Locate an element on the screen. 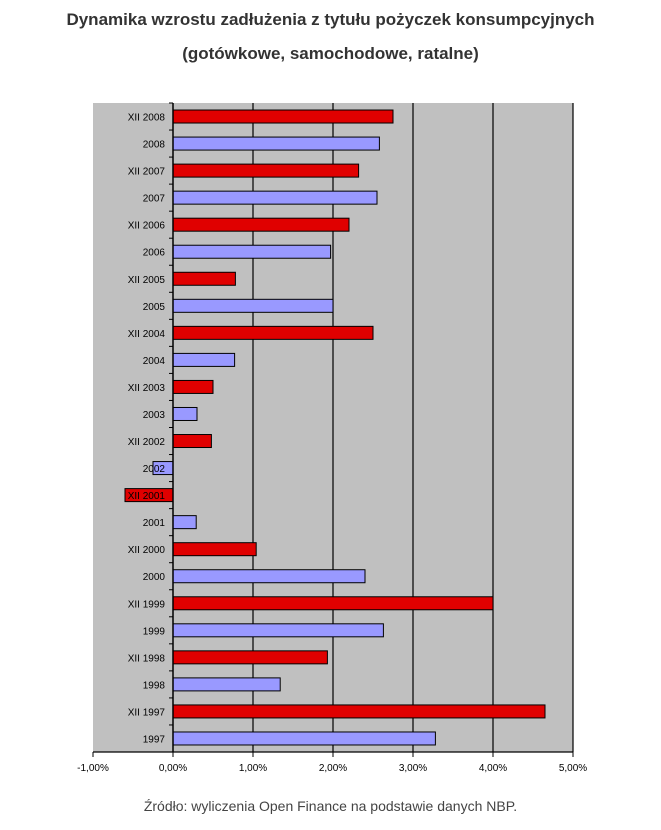  category-label-13: 2002 is located at coordinates (154, 469).